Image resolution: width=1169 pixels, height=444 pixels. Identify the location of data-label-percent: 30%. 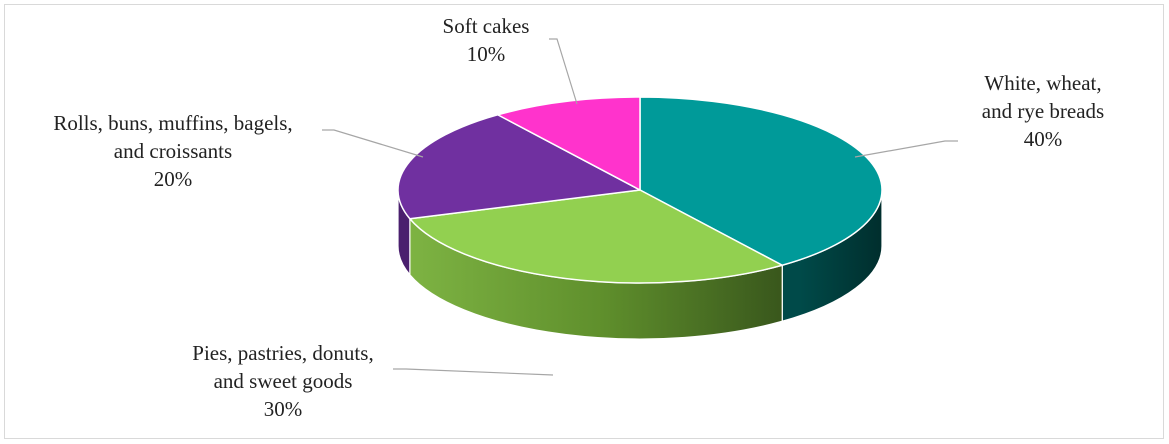
(283, 409).